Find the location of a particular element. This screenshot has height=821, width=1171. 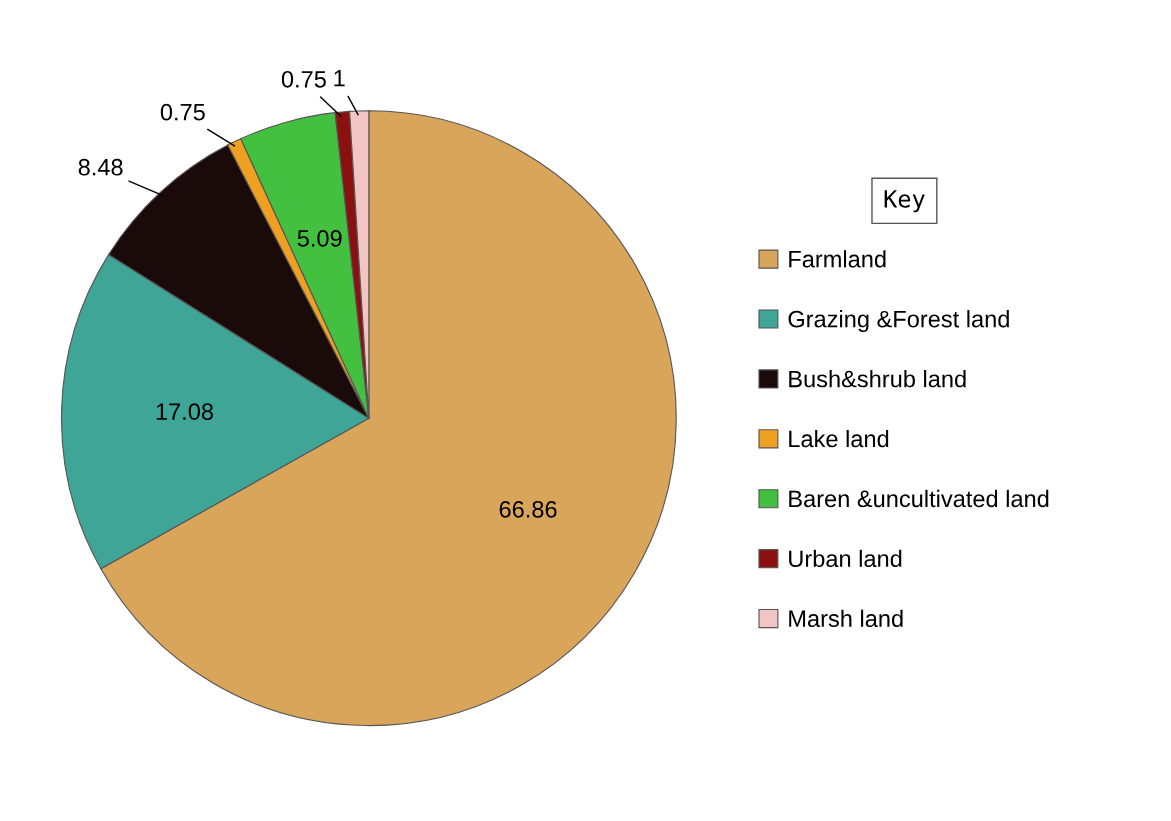

data-label: 1 is located at coordinates (339, 78).